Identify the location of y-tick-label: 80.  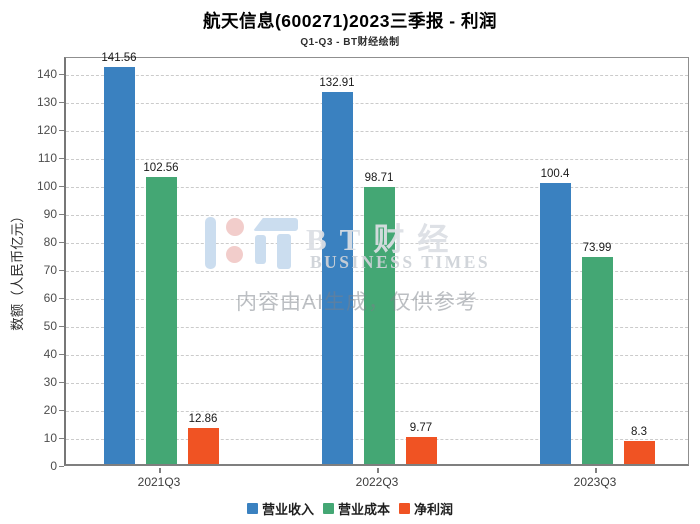
(50, 241).